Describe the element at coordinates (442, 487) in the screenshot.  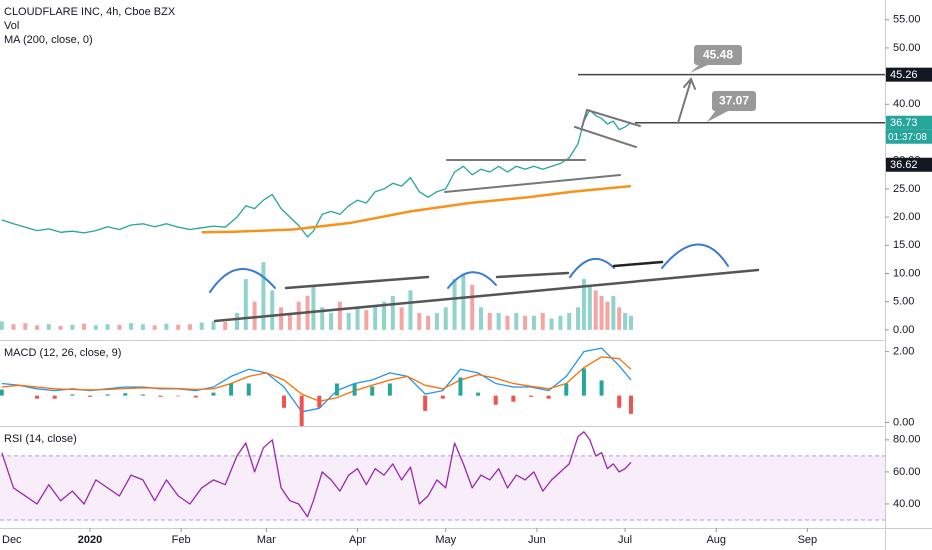
I see `rsi-band` at that location.